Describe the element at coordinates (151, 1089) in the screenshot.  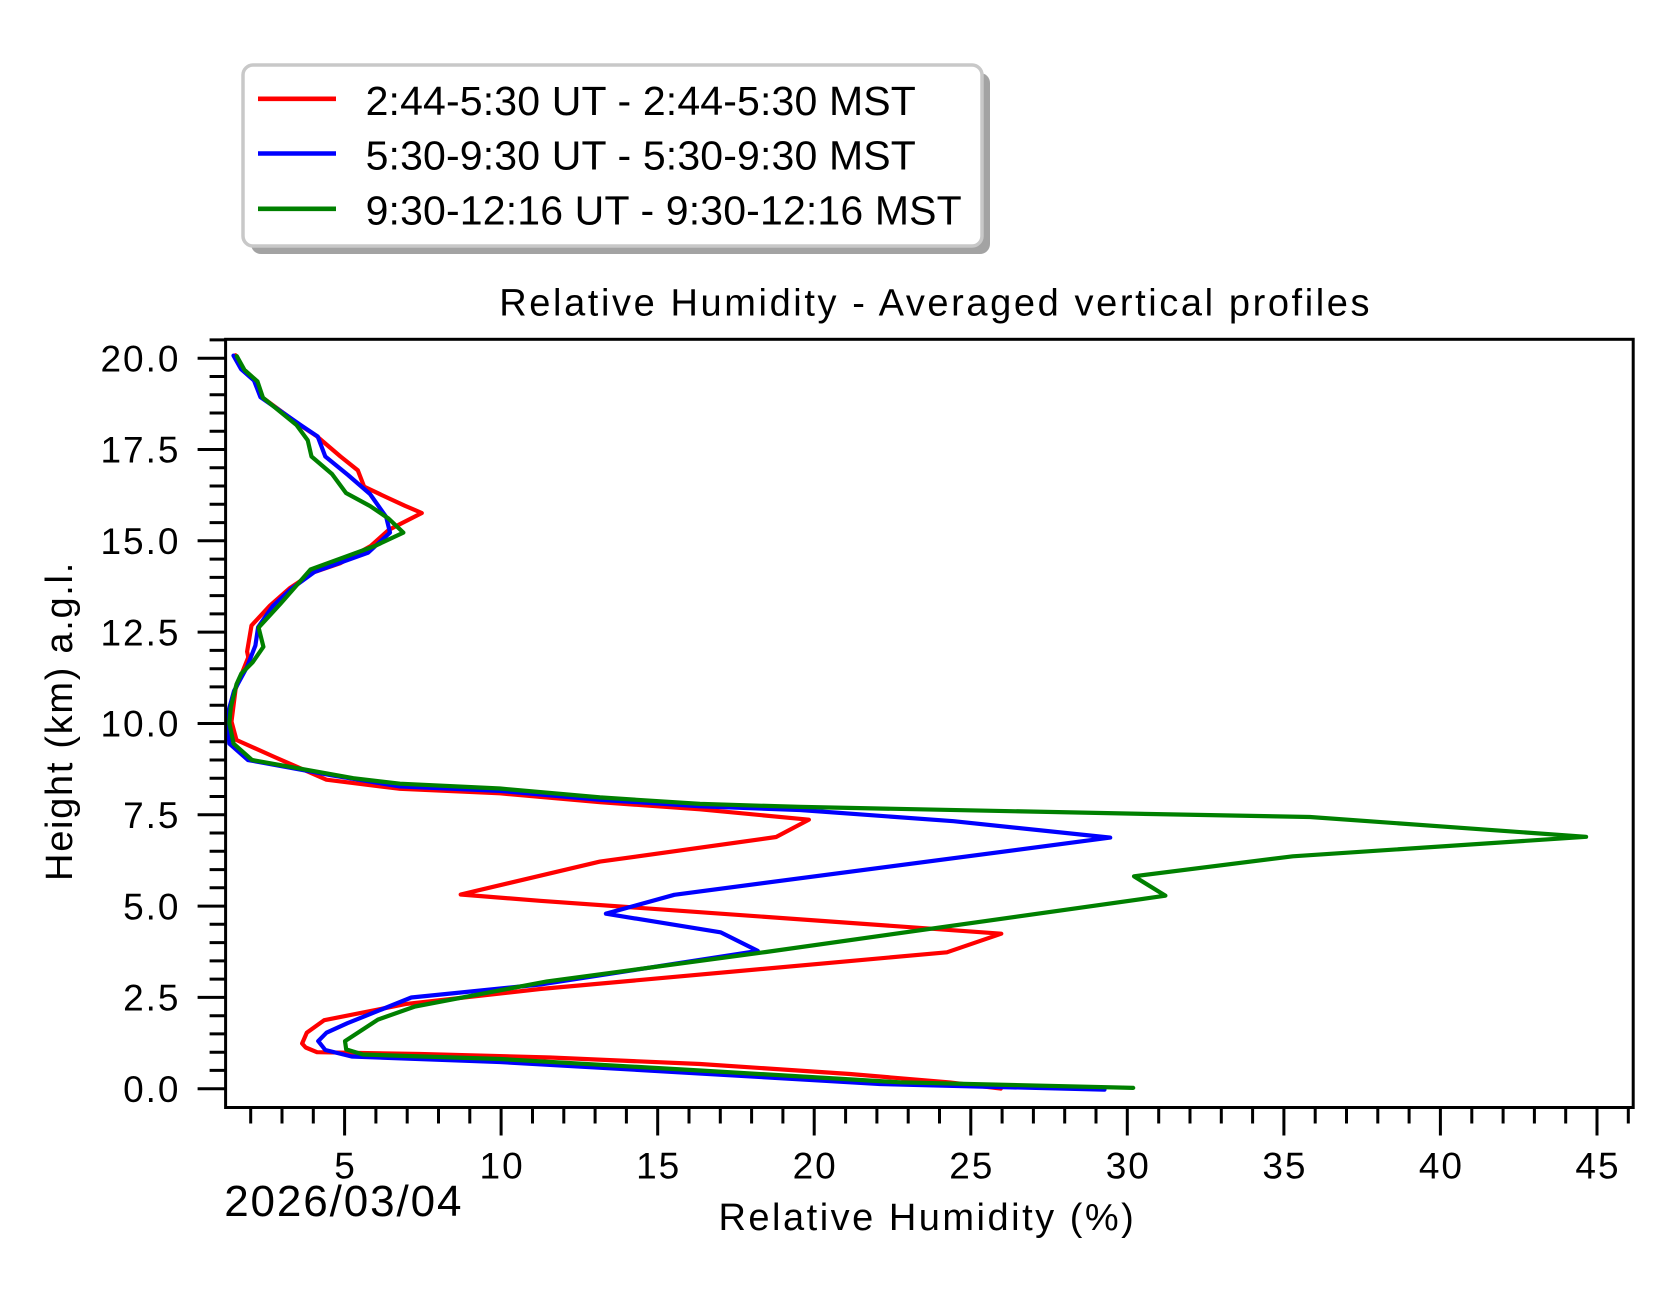
I see `svg-text: 0.0` at that location.